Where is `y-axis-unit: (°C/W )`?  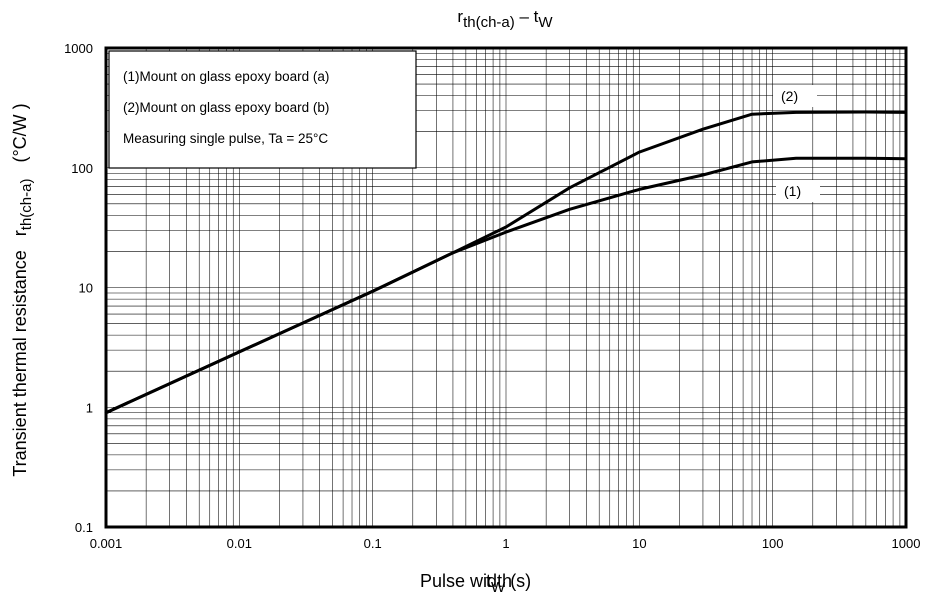 y-axis-unit: (°C/W ) is located at coordinates (20, 132).